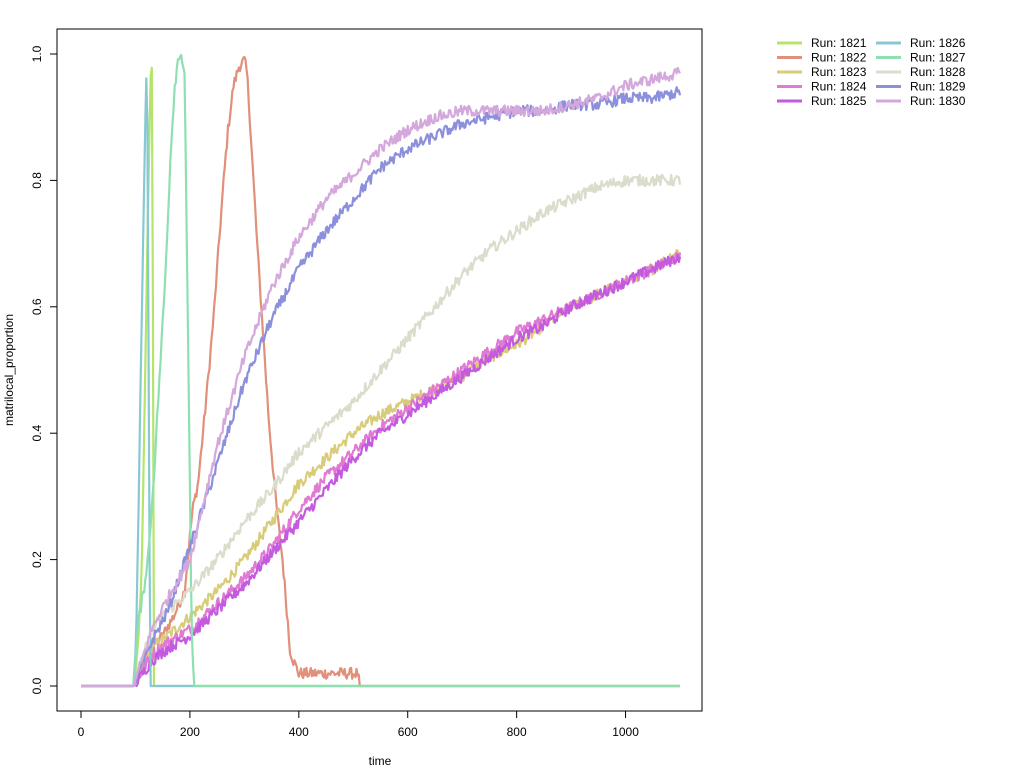  Describe the element at coordinates (625, 732) in the screenshot. I see `x-tick-label: 1000` at that location.